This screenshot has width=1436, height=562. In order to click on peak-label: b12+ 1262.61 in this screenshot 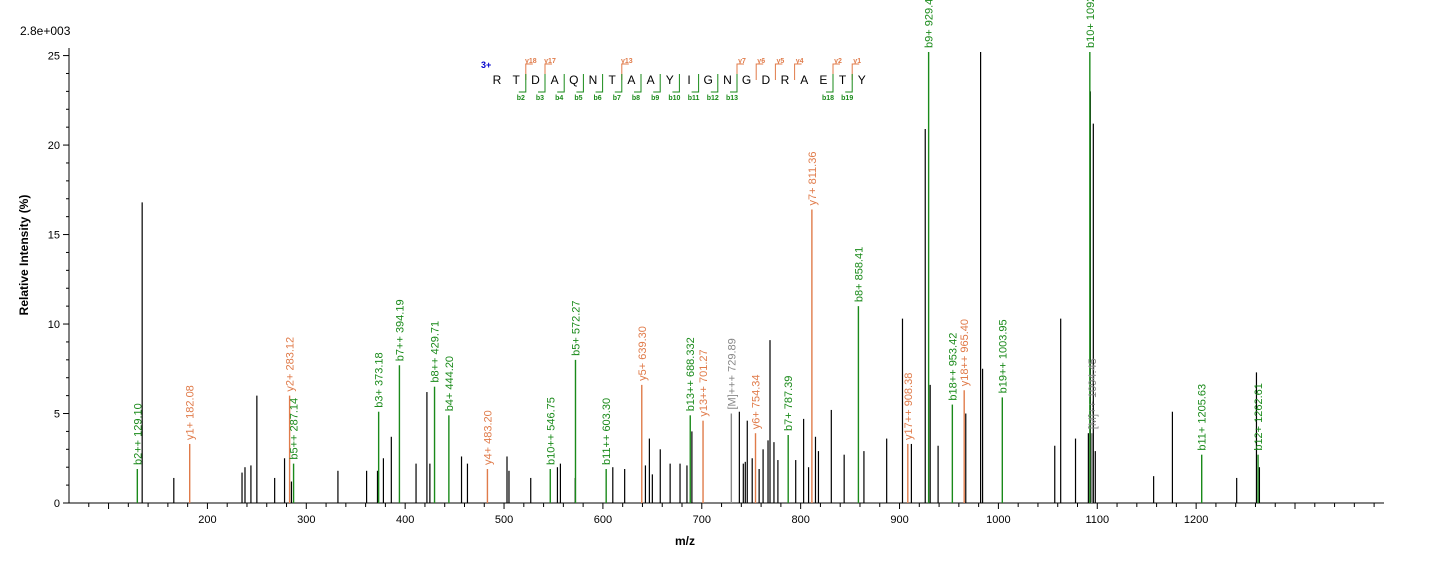, I will do `click(1259, 417)`.